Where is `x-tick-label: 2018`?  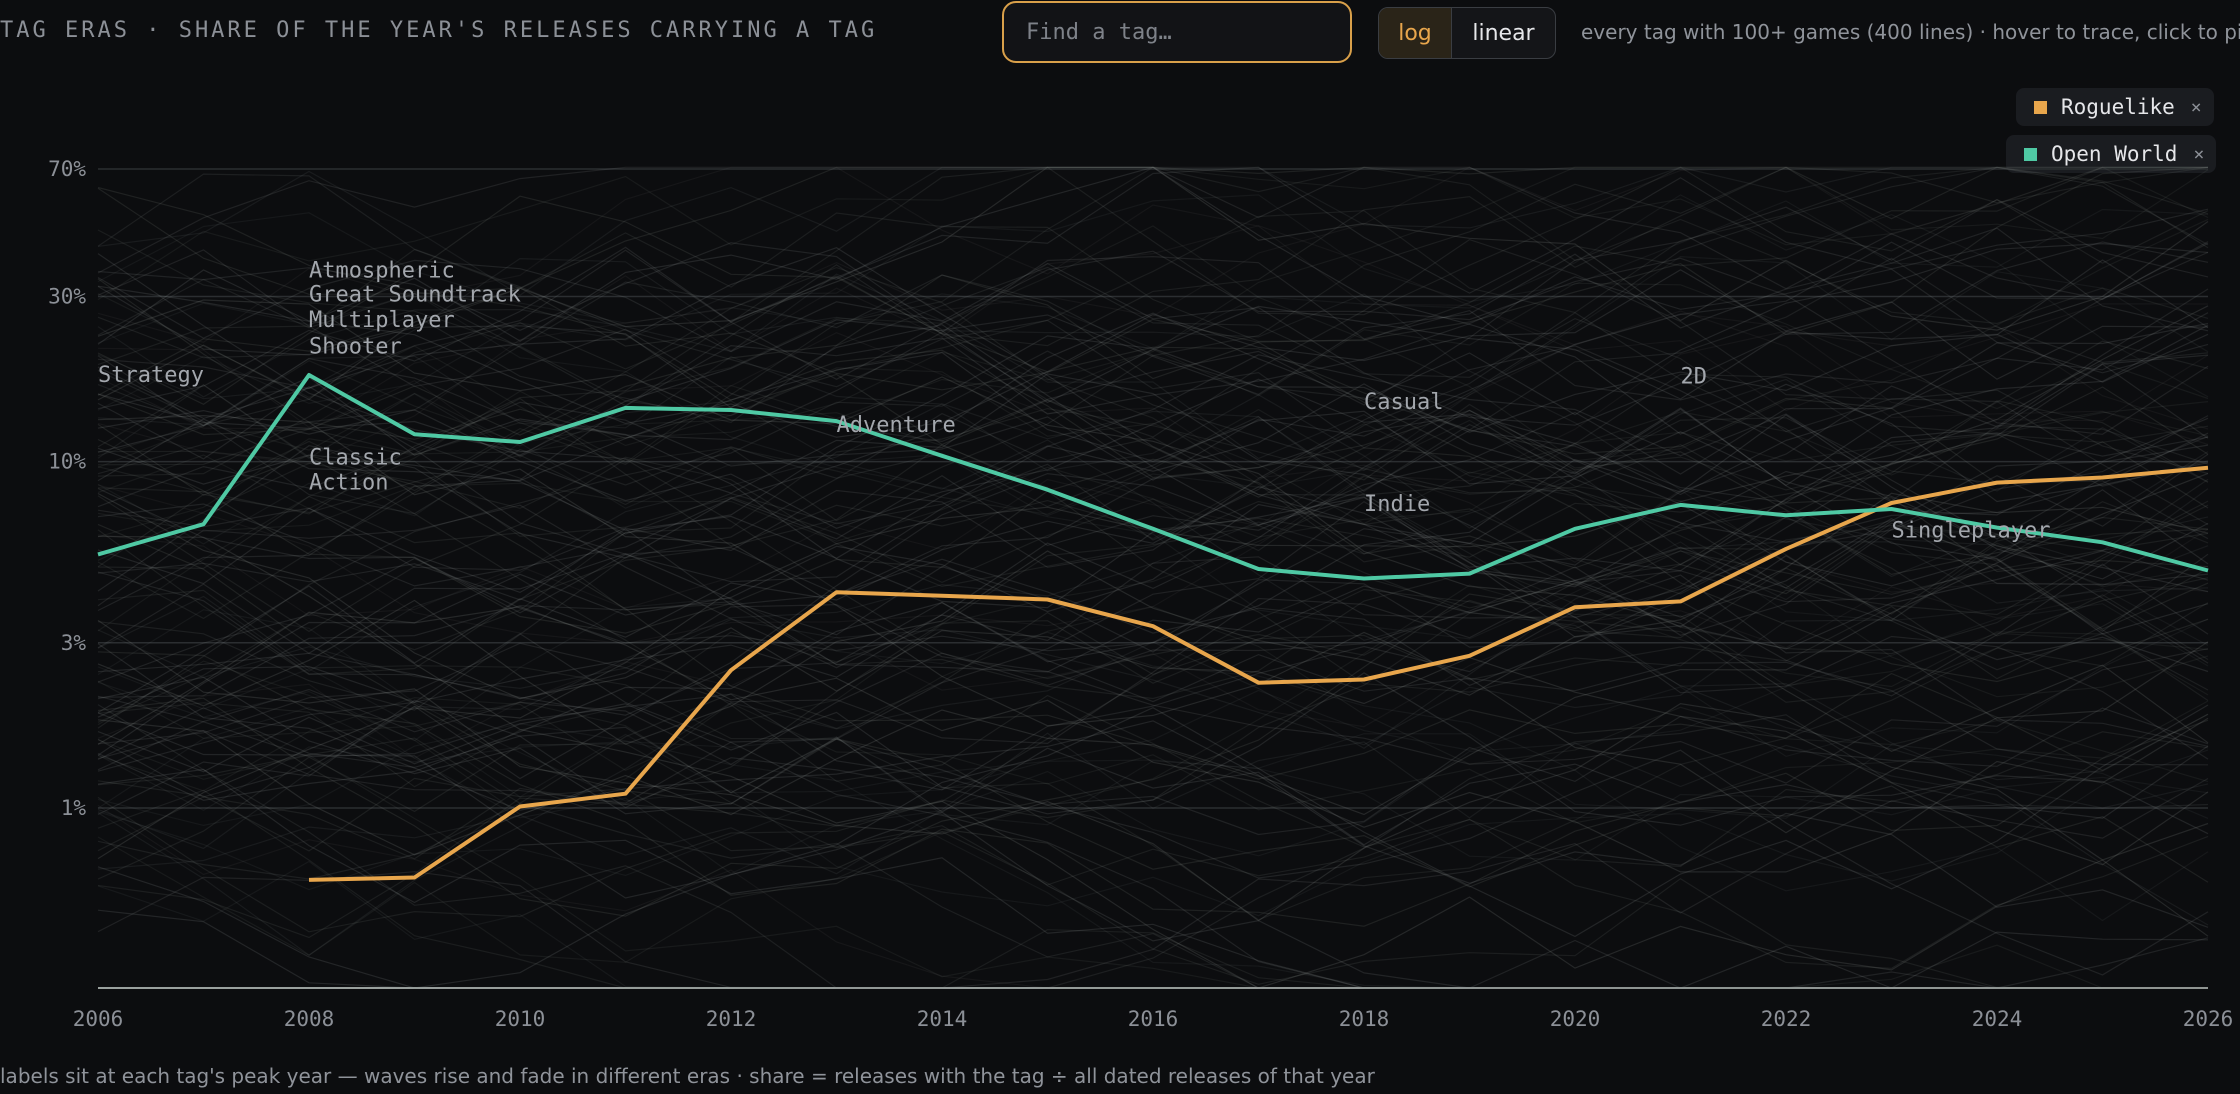 x-tick-label: 2018 is located at coordinates (1364, 1019).